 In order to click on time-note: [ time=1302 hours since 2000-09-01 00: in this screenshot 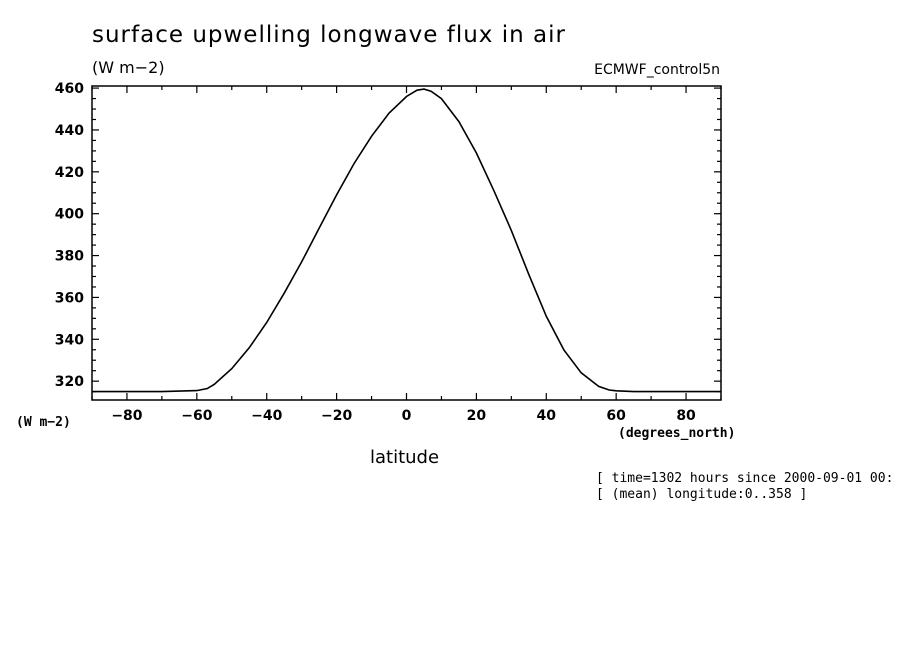, I will do `click(745, 478)`.